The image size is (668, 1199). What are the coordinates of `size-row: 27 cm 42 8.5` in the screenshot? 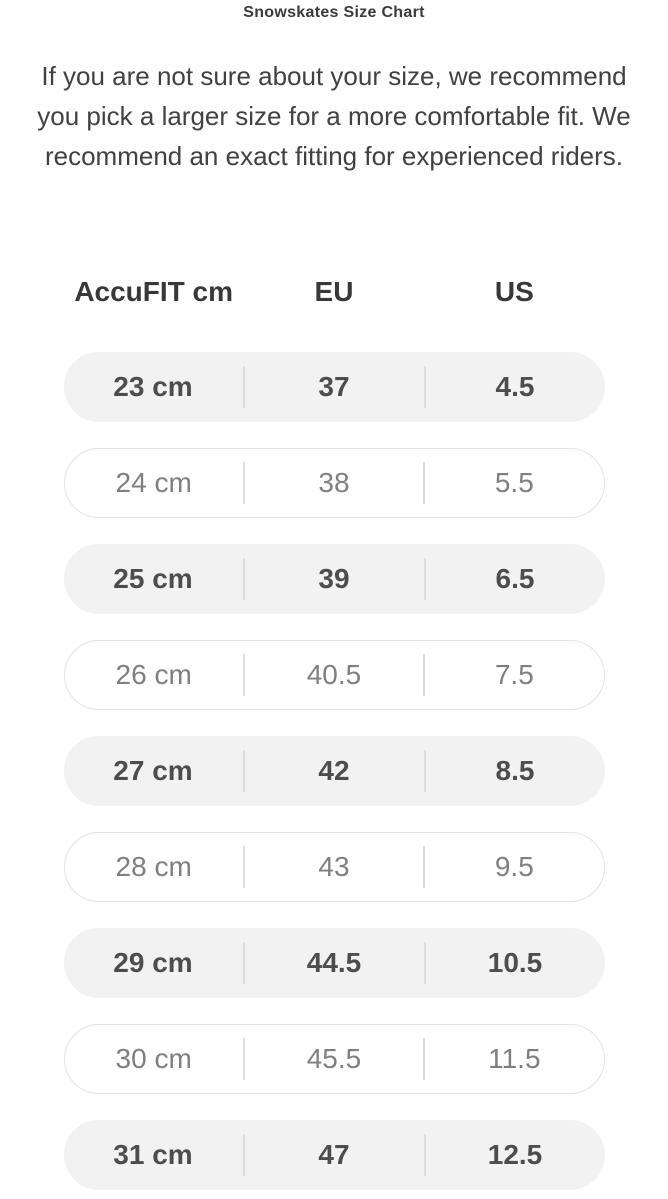 It's located at (334, 771).